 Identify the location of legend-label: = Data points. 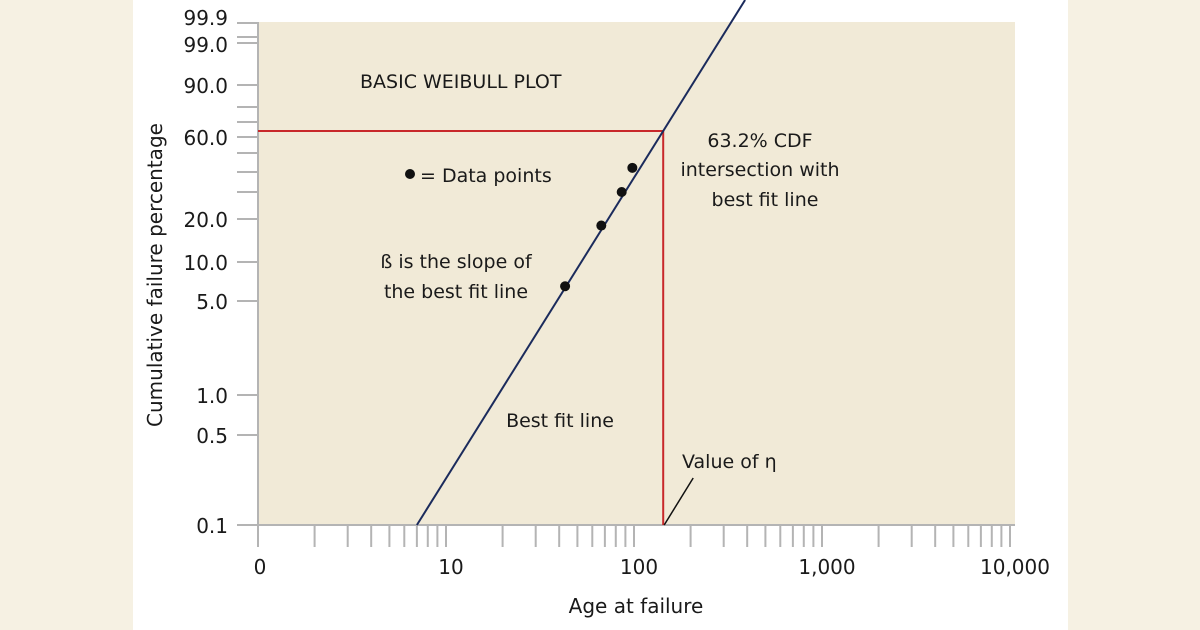
(486, 176).